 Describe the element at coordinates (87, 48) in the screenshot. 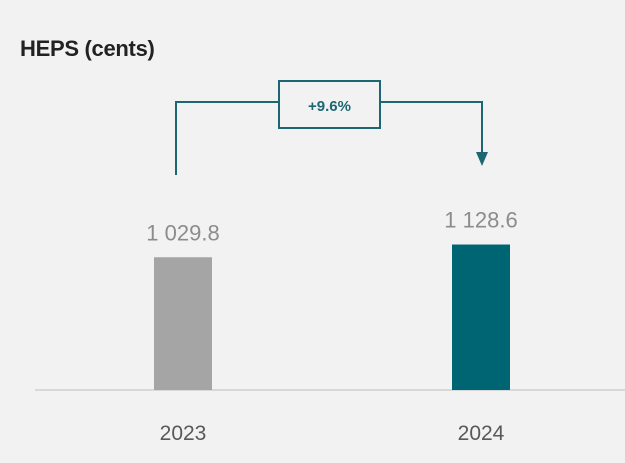

I see `chart-title: HEPS (cents)` at that location.